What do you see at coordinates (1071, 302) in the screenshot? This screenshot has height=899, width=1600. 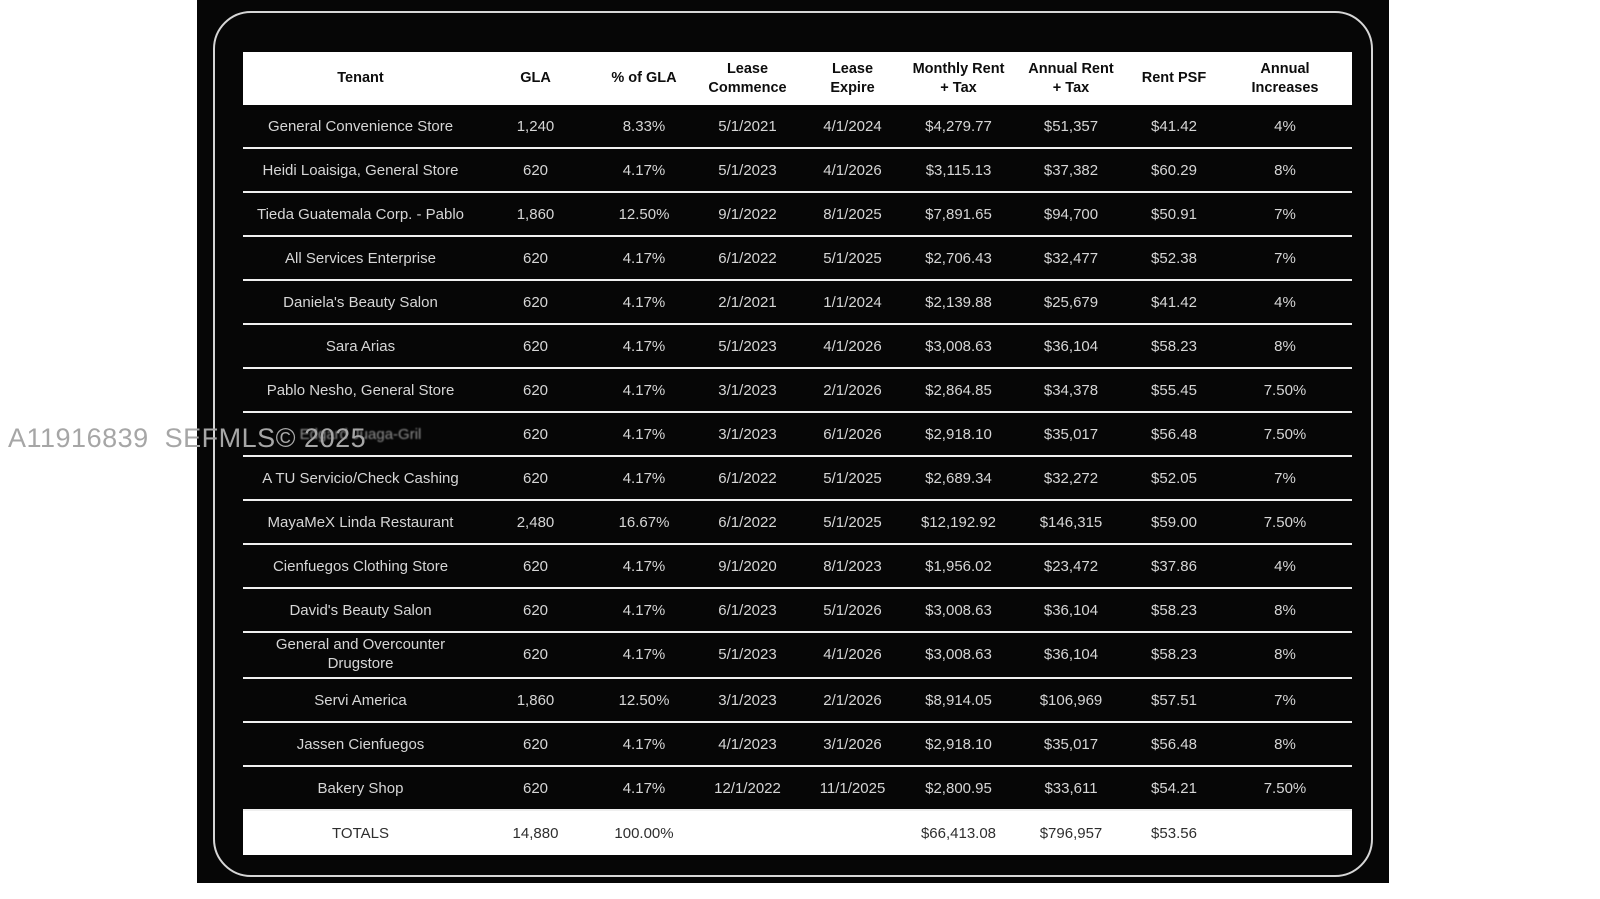 I see `cell-annual-rent: $25,679` at bounding box center [1071, 302].